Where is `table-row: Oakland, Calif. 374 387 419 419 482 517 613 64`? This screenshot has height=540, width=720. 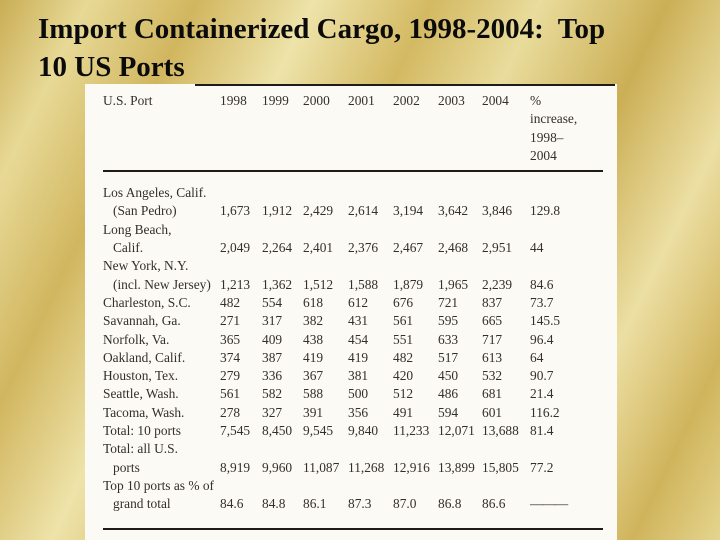 table-row: Oakland, Calif. 374 387 419 419 482 517 613 64 is located at coordinates (353, 358).